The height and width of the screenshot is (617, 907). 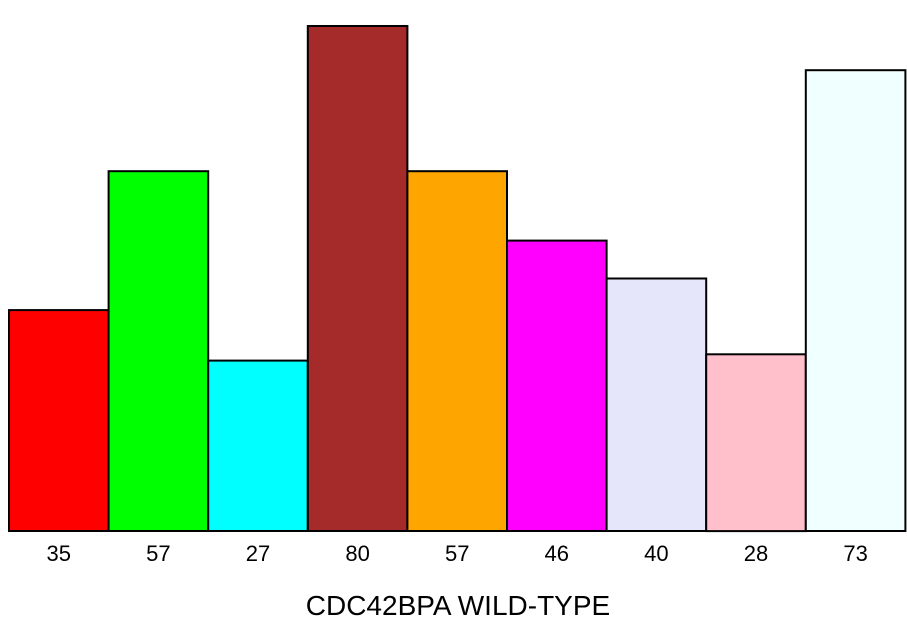 I want to click on x-tick-label-2: 57, so click(x=158, y=553).